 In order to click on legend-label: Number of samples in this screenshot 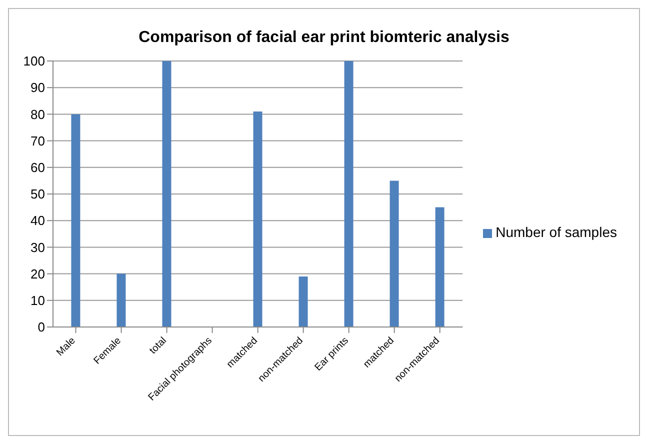, I will do `click(556, 232)`.